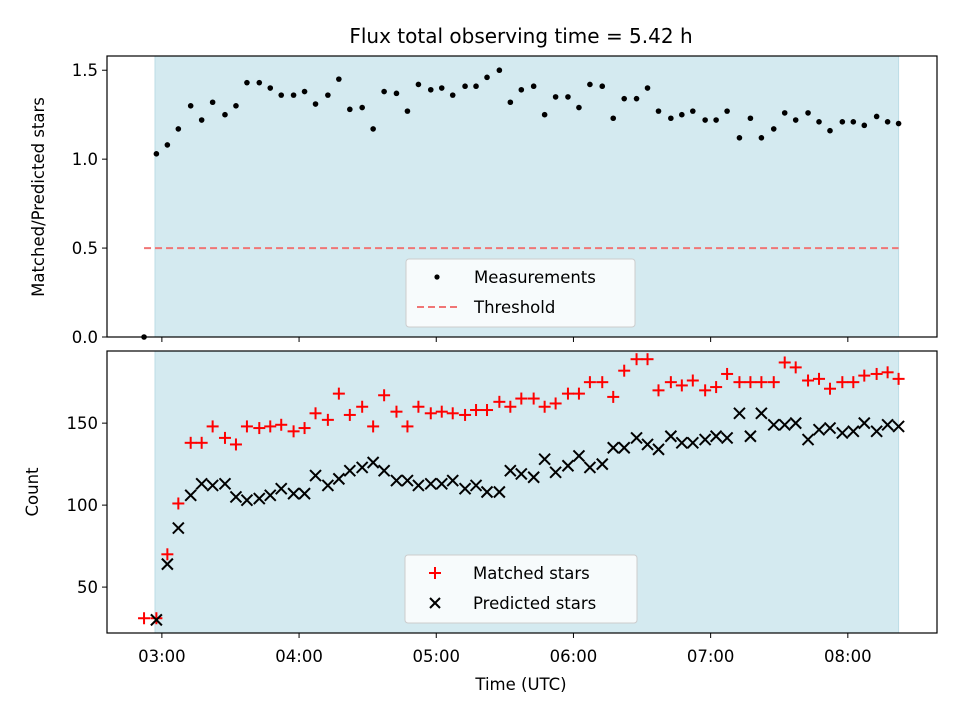  Describe the element at coordinates (505, 649) in the screenshot. I see `count-x-ticks: 03:00 04:00 05:00 06:00 07:00 08:00` at that location.